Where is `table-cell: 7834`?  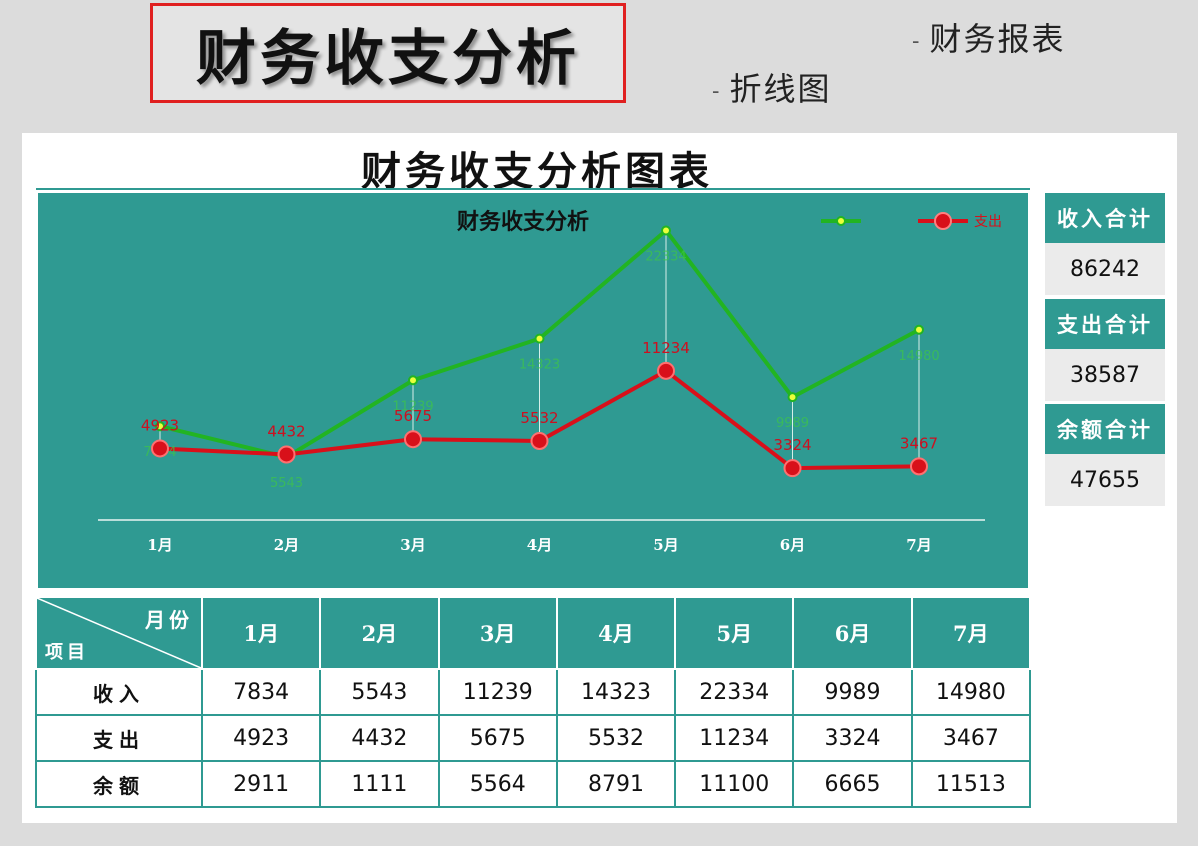
table-cell: 7834 is located at coordinates (261, 692).